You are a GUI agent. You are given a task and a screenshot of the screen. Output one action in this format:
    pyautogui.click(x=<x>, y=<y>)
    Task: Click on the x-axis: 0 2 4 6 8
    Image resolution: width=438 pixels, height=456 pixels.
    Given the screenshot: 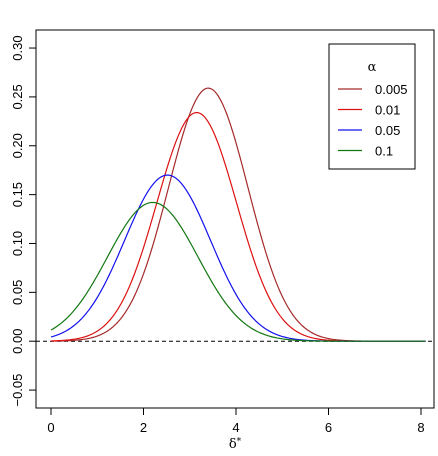 What is the action you would take?
    pyautogui.click(x=236, y=421)
    